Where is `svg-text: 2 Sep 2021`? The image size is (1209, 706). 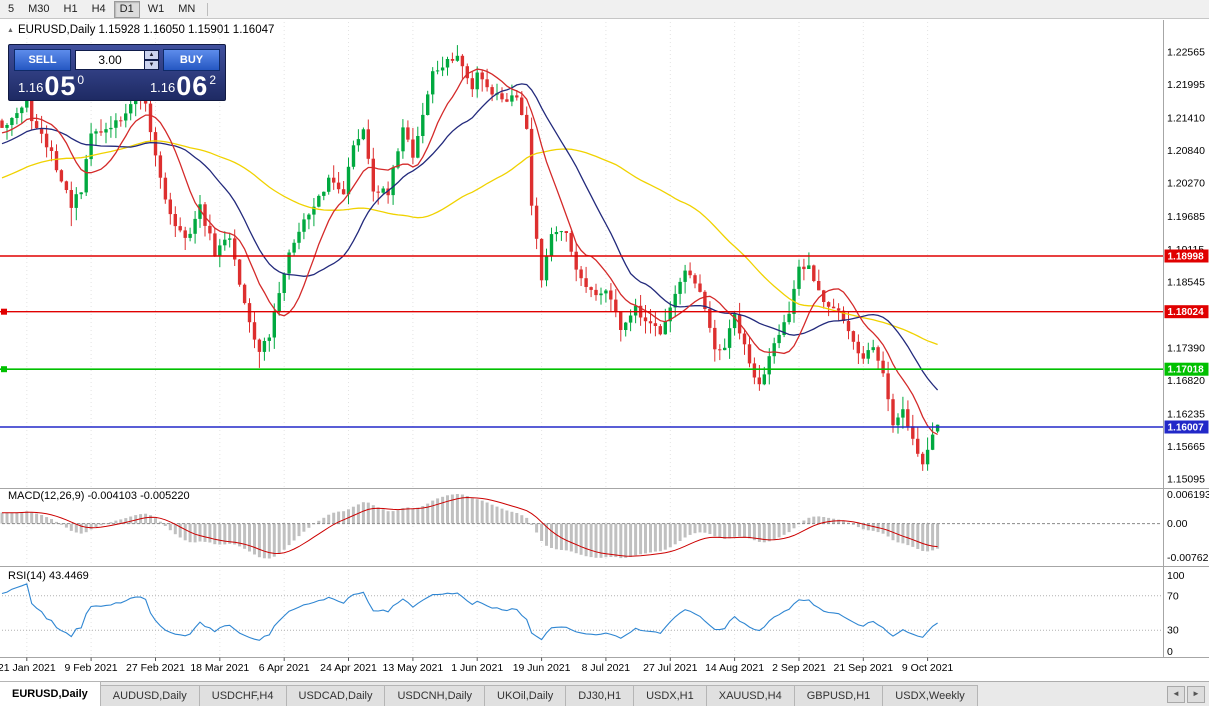
svg-text: 2 Sep 2021 is located at coordinates (799, 668).